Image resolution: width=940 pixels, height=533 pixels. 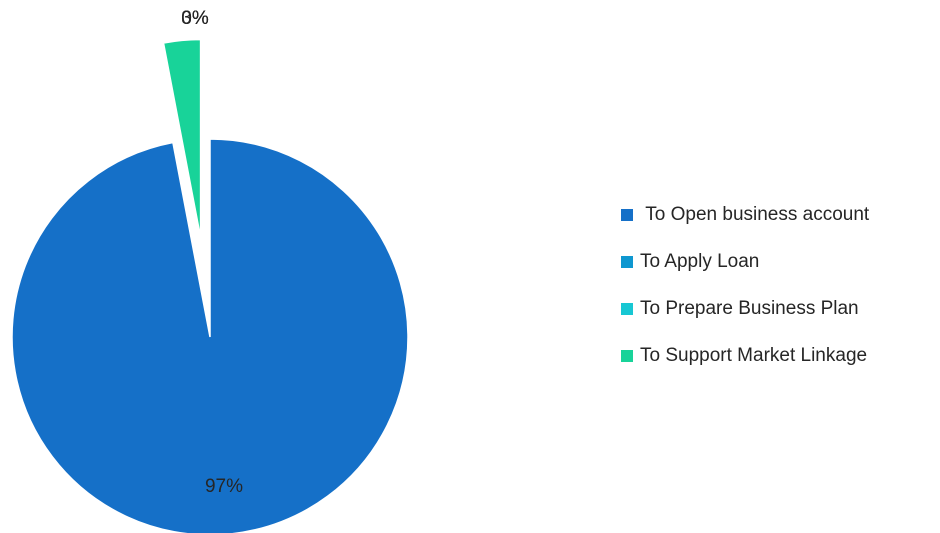 I want to click on data-label-to-prepare-business-plan: 0%, so click(x=195, y=18).